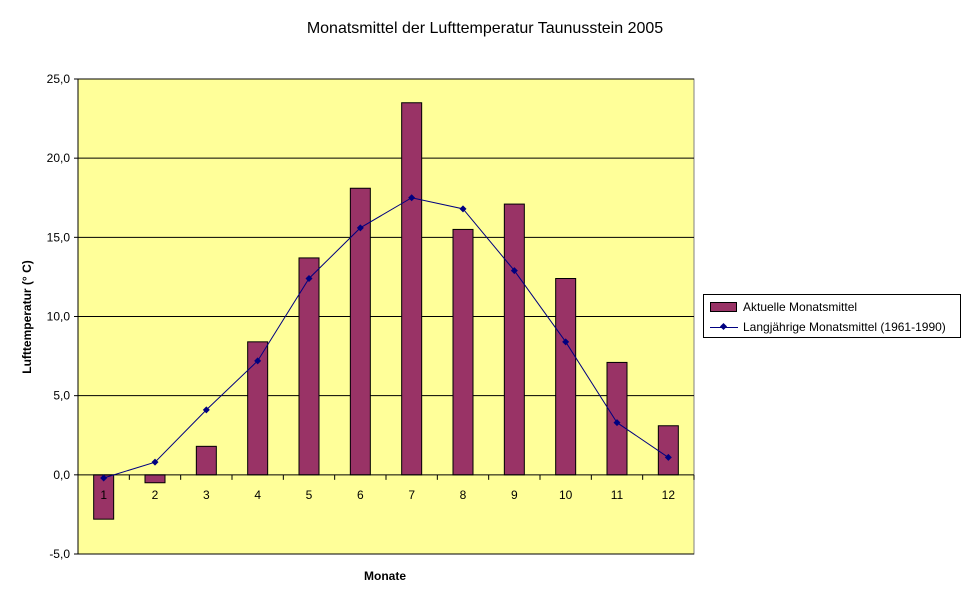  What do you see at coordinates (309, 495) in the screenshot?
I see `x-tick-label: 5` at bounding box center [309, 495].